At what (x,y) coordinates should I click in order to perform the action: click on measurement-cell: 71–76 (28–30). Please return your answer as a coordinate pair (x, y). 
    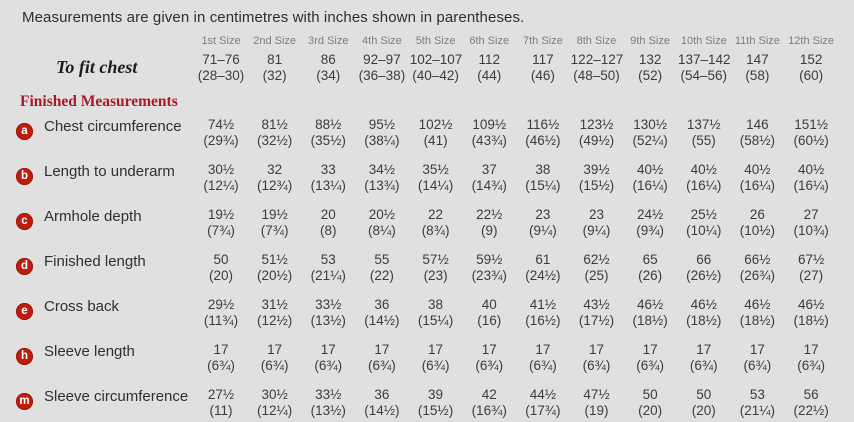
    Looking at the image, I should click on (221, 67).